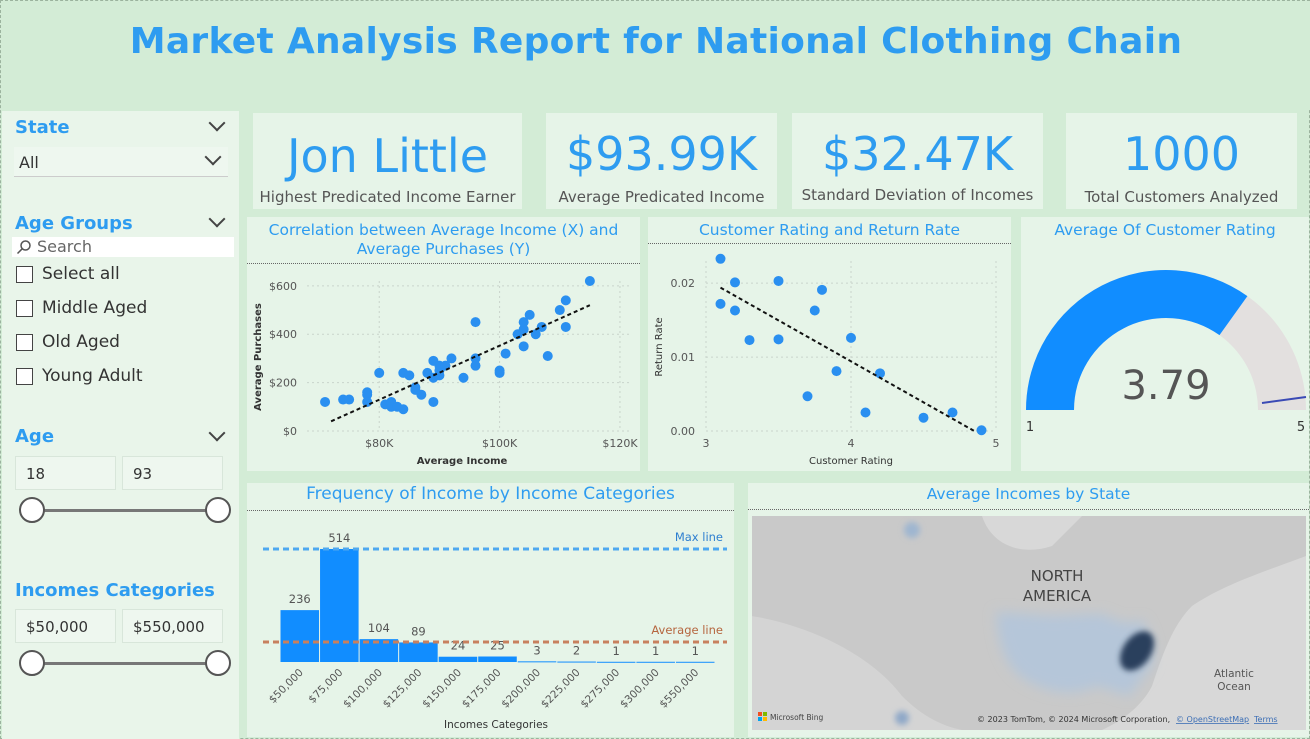  I want to click on gauge-target-marker, so click(1284, 400).